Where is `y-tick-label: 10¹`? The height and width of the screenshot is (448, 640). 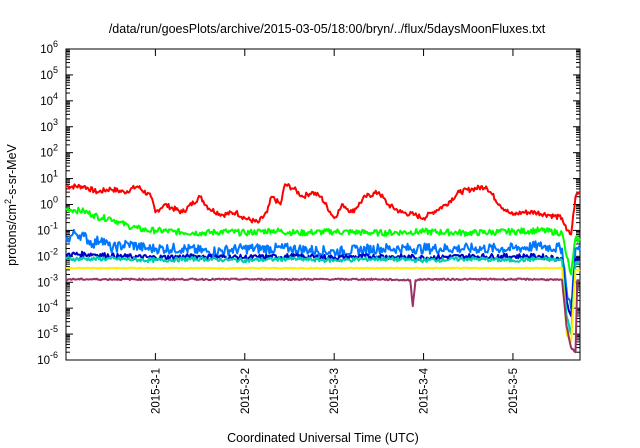 y-tick-label: 10¹ is located at coordinates (49, 177).